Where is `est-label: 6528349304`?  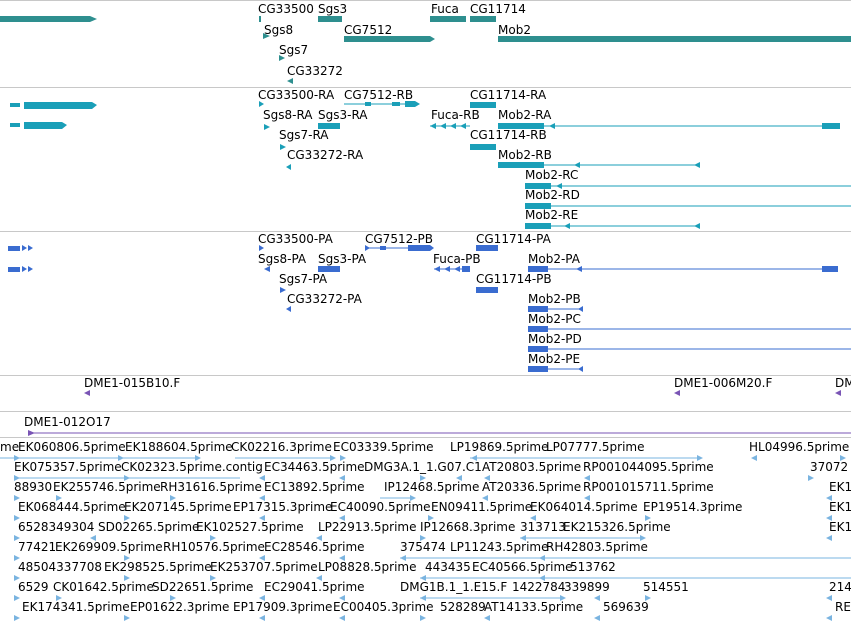 est-label: 6528349304 is located at coordinates (56, 527).